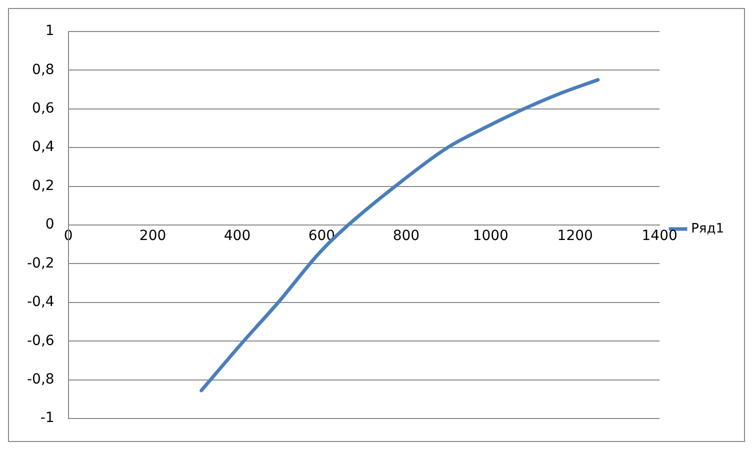  What do you see at coordinates (43, 70) in the screenshot?
I see `y-tick-label: 0,8` at bounding box center [43, 70].